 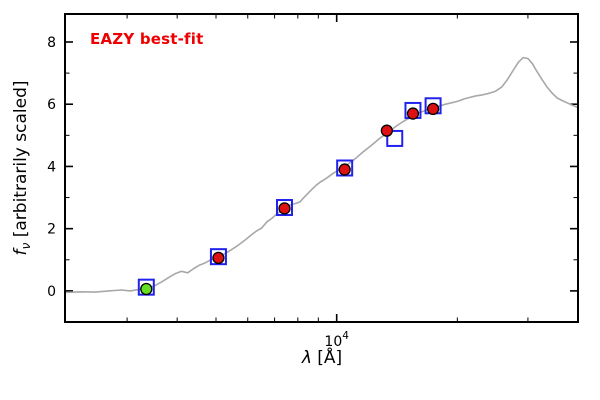 What do you see at coordinates (51, 167) in the screenshot?
I see `y-tick-label: 4` at bounding box center [51, 167].